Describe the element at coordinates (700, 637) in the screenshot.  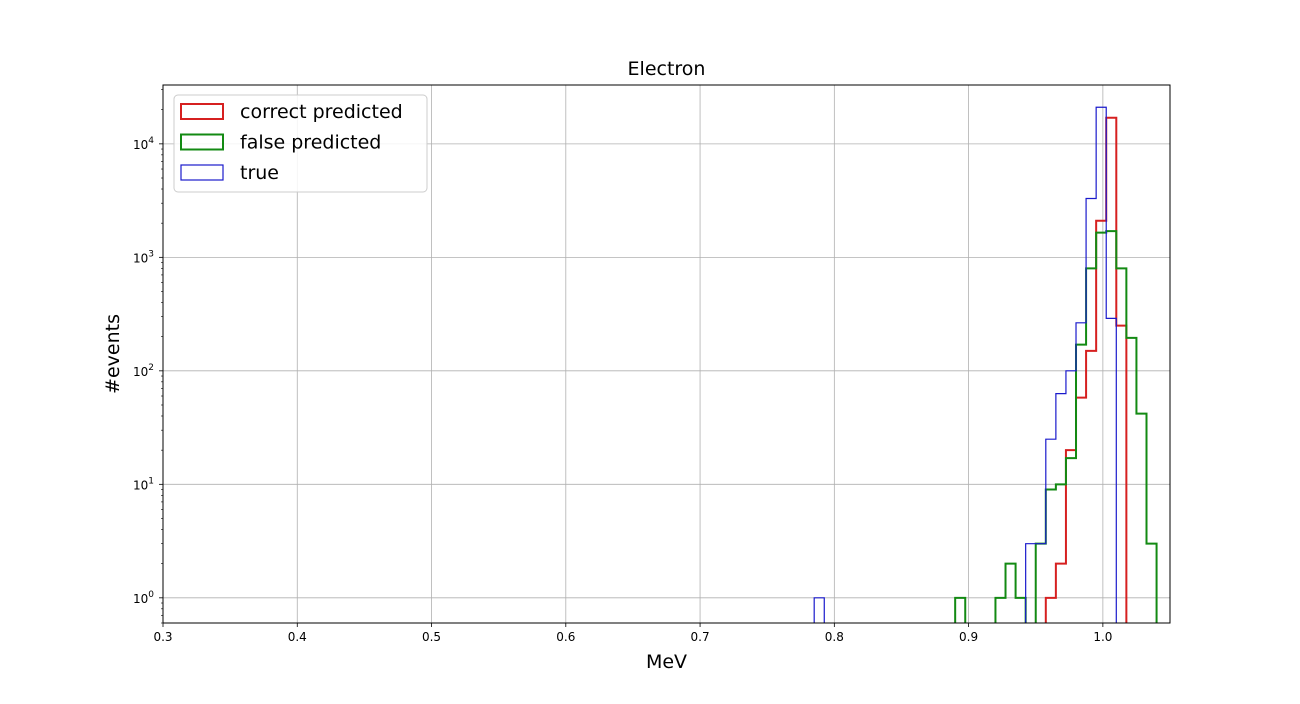
I see `x-tick-label: 0.7` at that location.